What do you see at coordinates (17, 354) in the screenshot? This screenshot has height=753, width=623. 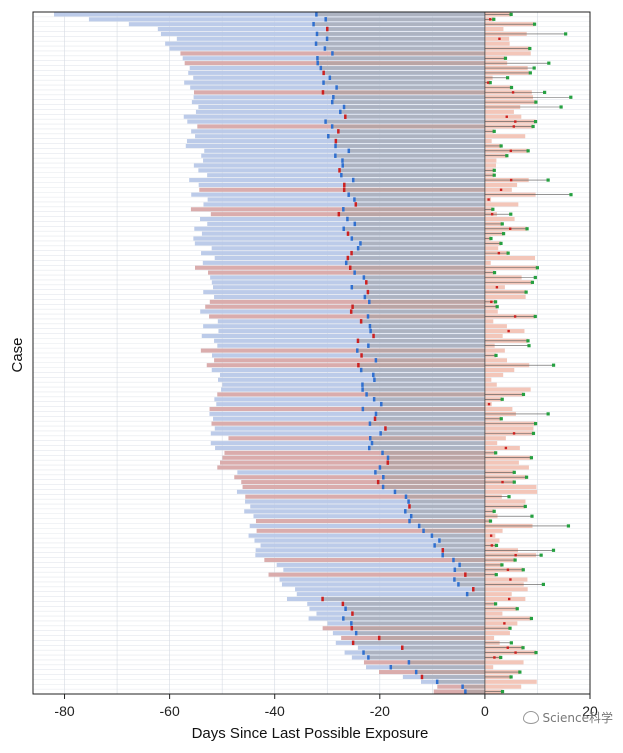 I see `y-axis-title: Case` at bounding box center [17, 354].